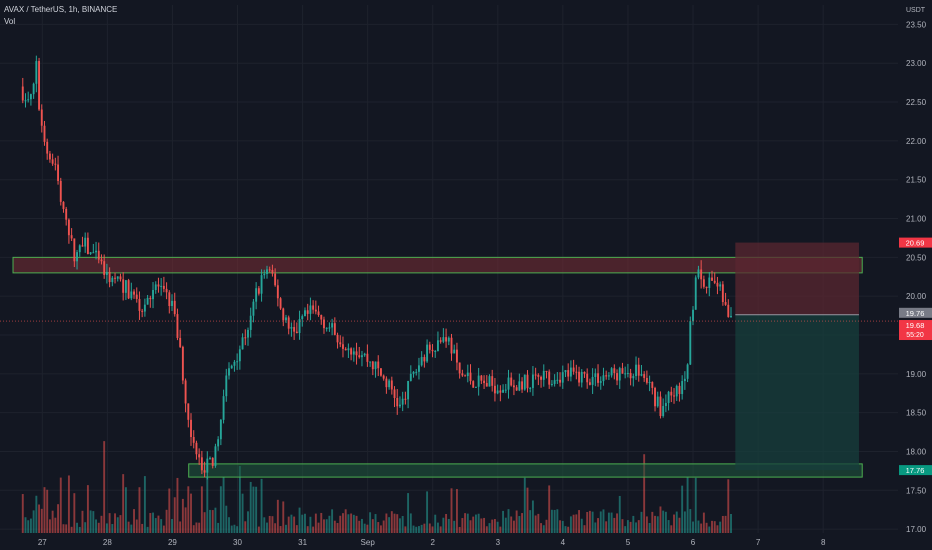 The width and height of the screenshot is (932, 550). I want to click on symbol-title: AVAX / TetherUS, 1h, BINANCE, so click(61, 9).